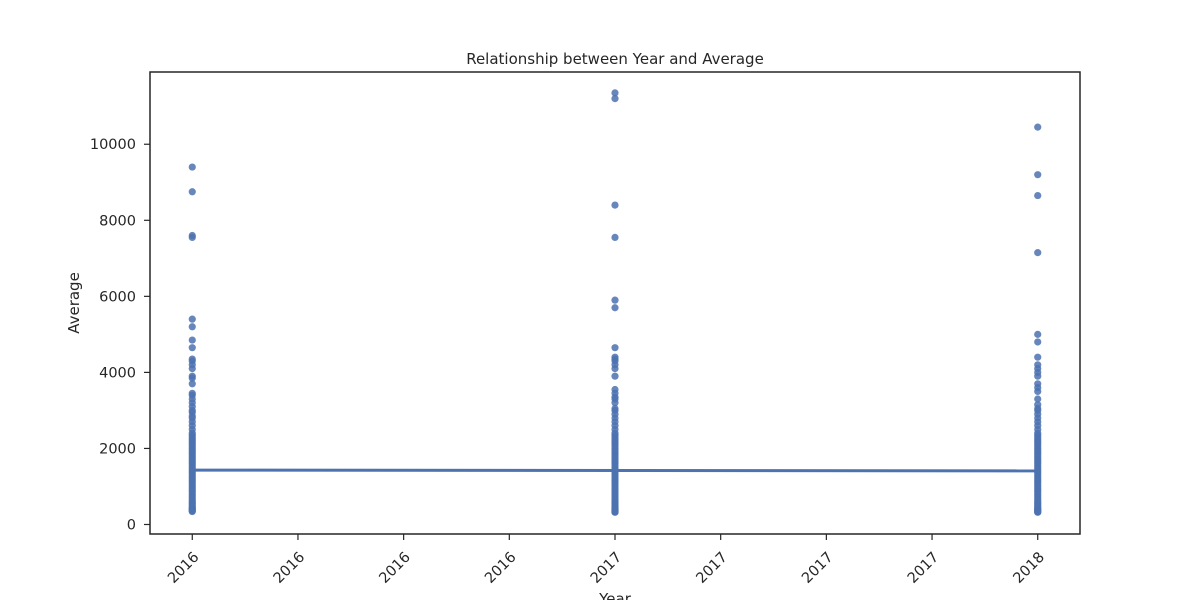  Describe the element at coordinates (117, 373) in the screenshot. I see `y-tick-label: 4000` at that location.